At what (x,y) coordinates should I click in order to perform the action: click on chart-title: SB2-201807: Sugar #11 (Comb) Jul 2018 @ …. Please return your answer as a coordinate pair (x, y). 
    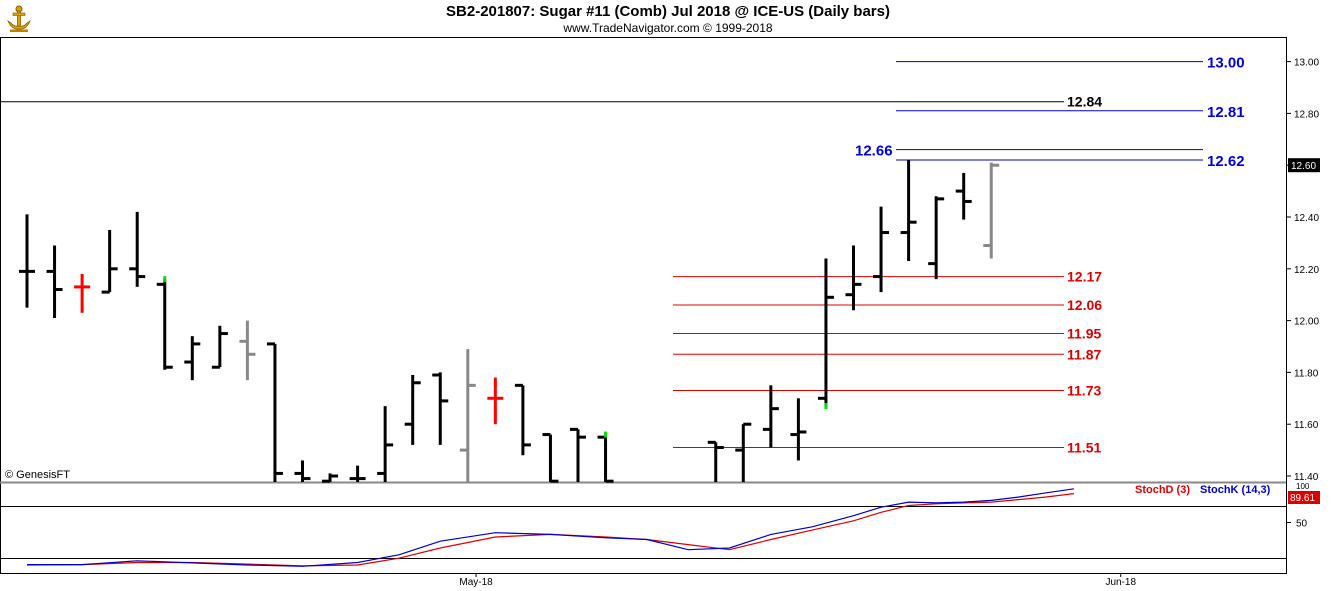
    Looking at the image, I should click on (668, 11).